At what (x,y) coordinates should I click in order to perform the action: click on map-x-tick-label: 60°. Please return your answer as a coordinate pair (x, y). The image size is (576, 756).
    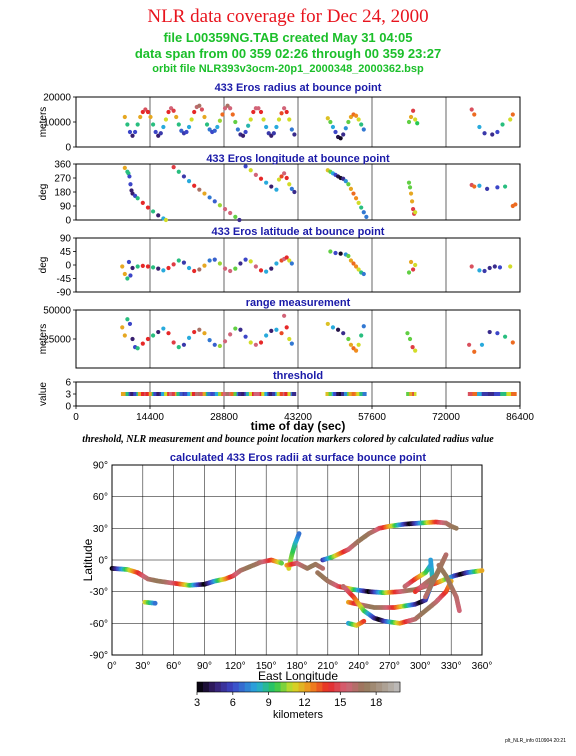
    Looking at the image, I should click on (173, 666).